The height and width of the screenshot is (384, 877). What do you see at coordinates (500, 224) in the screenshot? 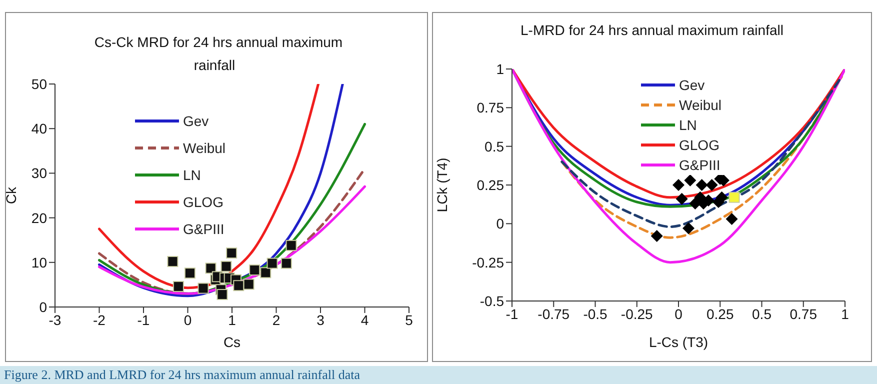
I see `y-tick-label: 0` at bounding box center [500, 224].